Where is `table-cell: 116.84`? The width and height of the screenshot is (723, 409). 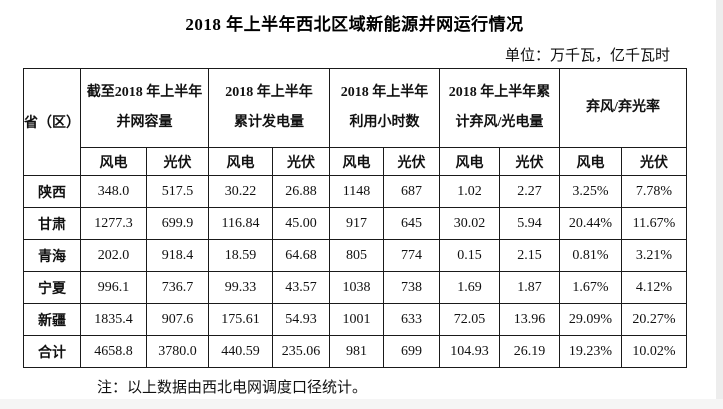
table-cell: 116.84 is located at coordinates (240, 223).